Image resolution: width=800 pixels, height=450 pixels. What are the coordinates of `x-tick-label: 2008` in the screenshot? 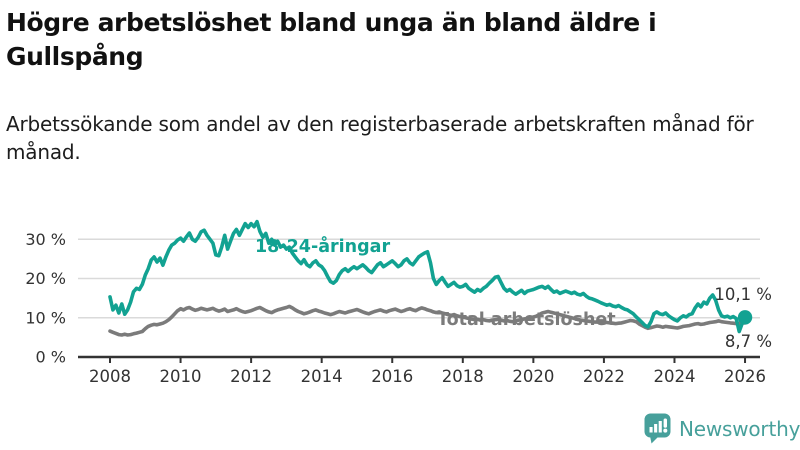 It's located at (110, 376).